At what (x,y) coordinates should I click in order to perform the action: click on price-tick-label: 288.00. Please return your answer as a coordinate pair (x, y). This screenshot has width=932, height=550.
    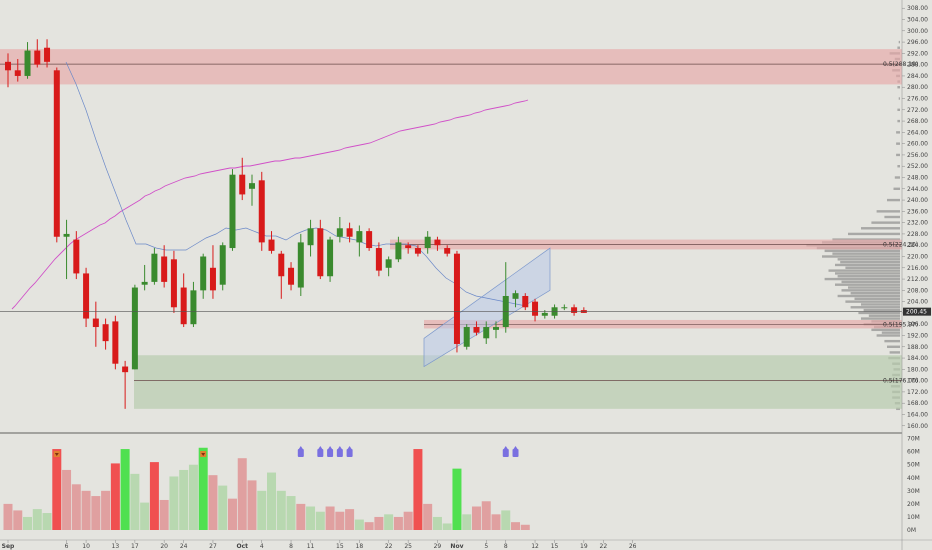
    Looking at the image, I should click on (917, 65).